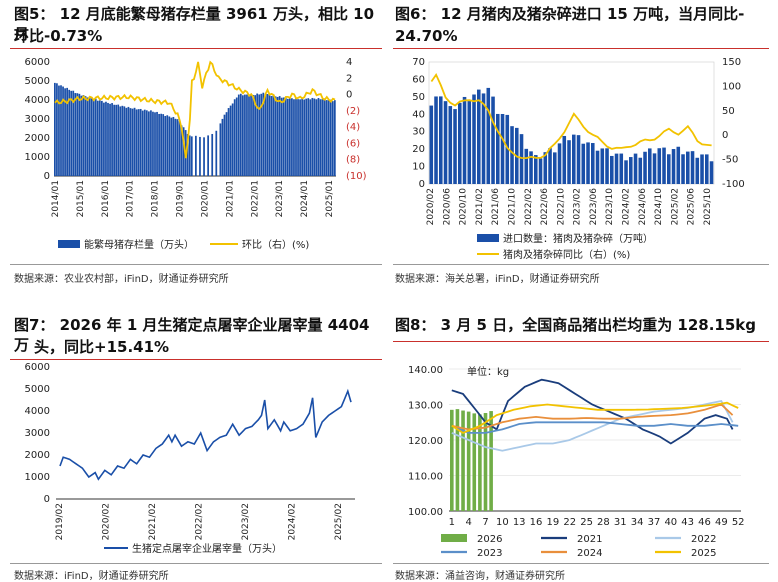  I want to click on x-tick-label: 2014/01, so click(56, 198).